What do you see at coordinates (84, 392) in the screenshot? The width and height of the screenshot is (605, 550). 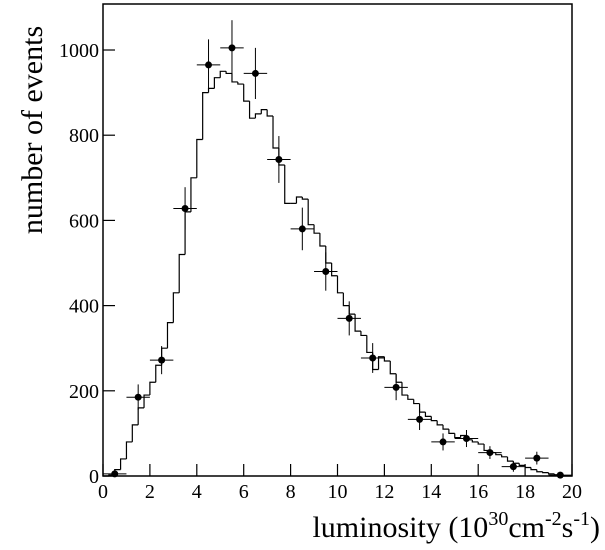 I see `y-tick-label: 200` at bounding box center [84, 392].